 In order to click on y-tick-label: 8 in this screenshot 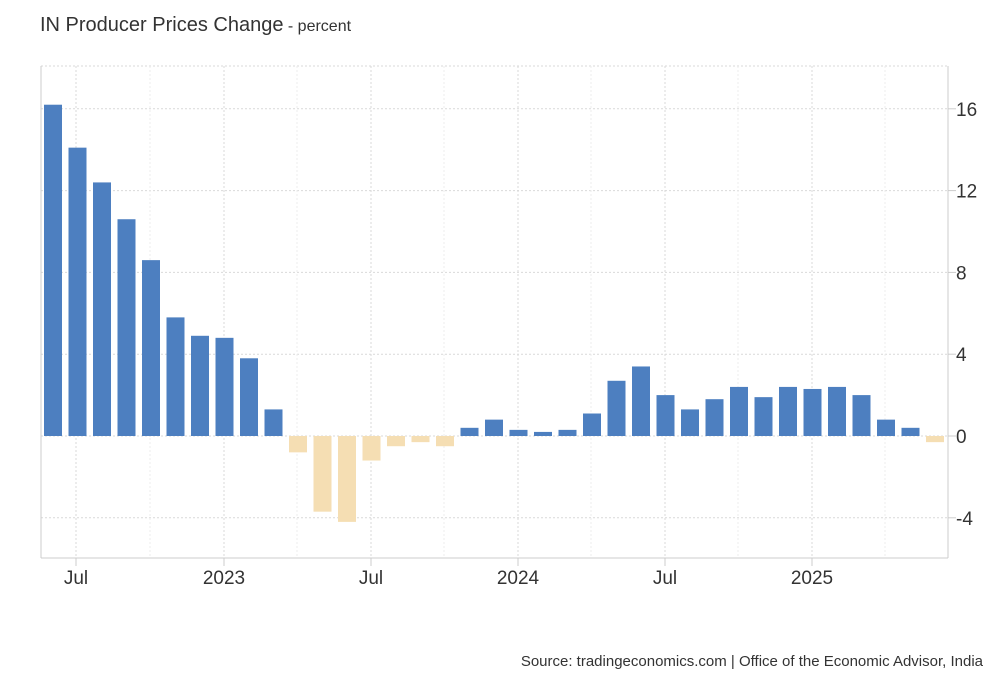, I will do `click(961, 273)`.